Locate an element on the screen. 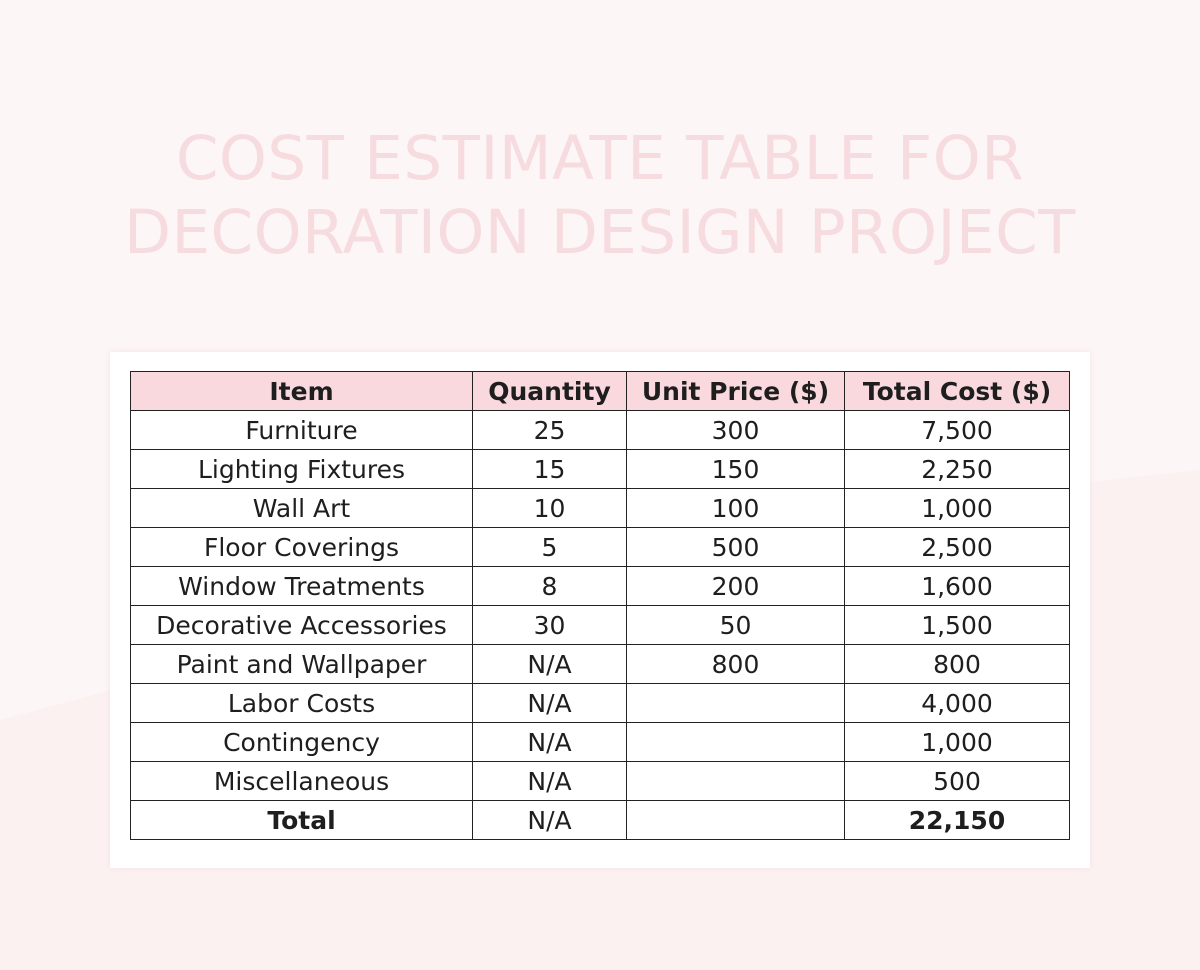 This screenshot has height=970, width=1200. table-row: Wall Art 10 100 1,000 is located at coordinates (600, 508).